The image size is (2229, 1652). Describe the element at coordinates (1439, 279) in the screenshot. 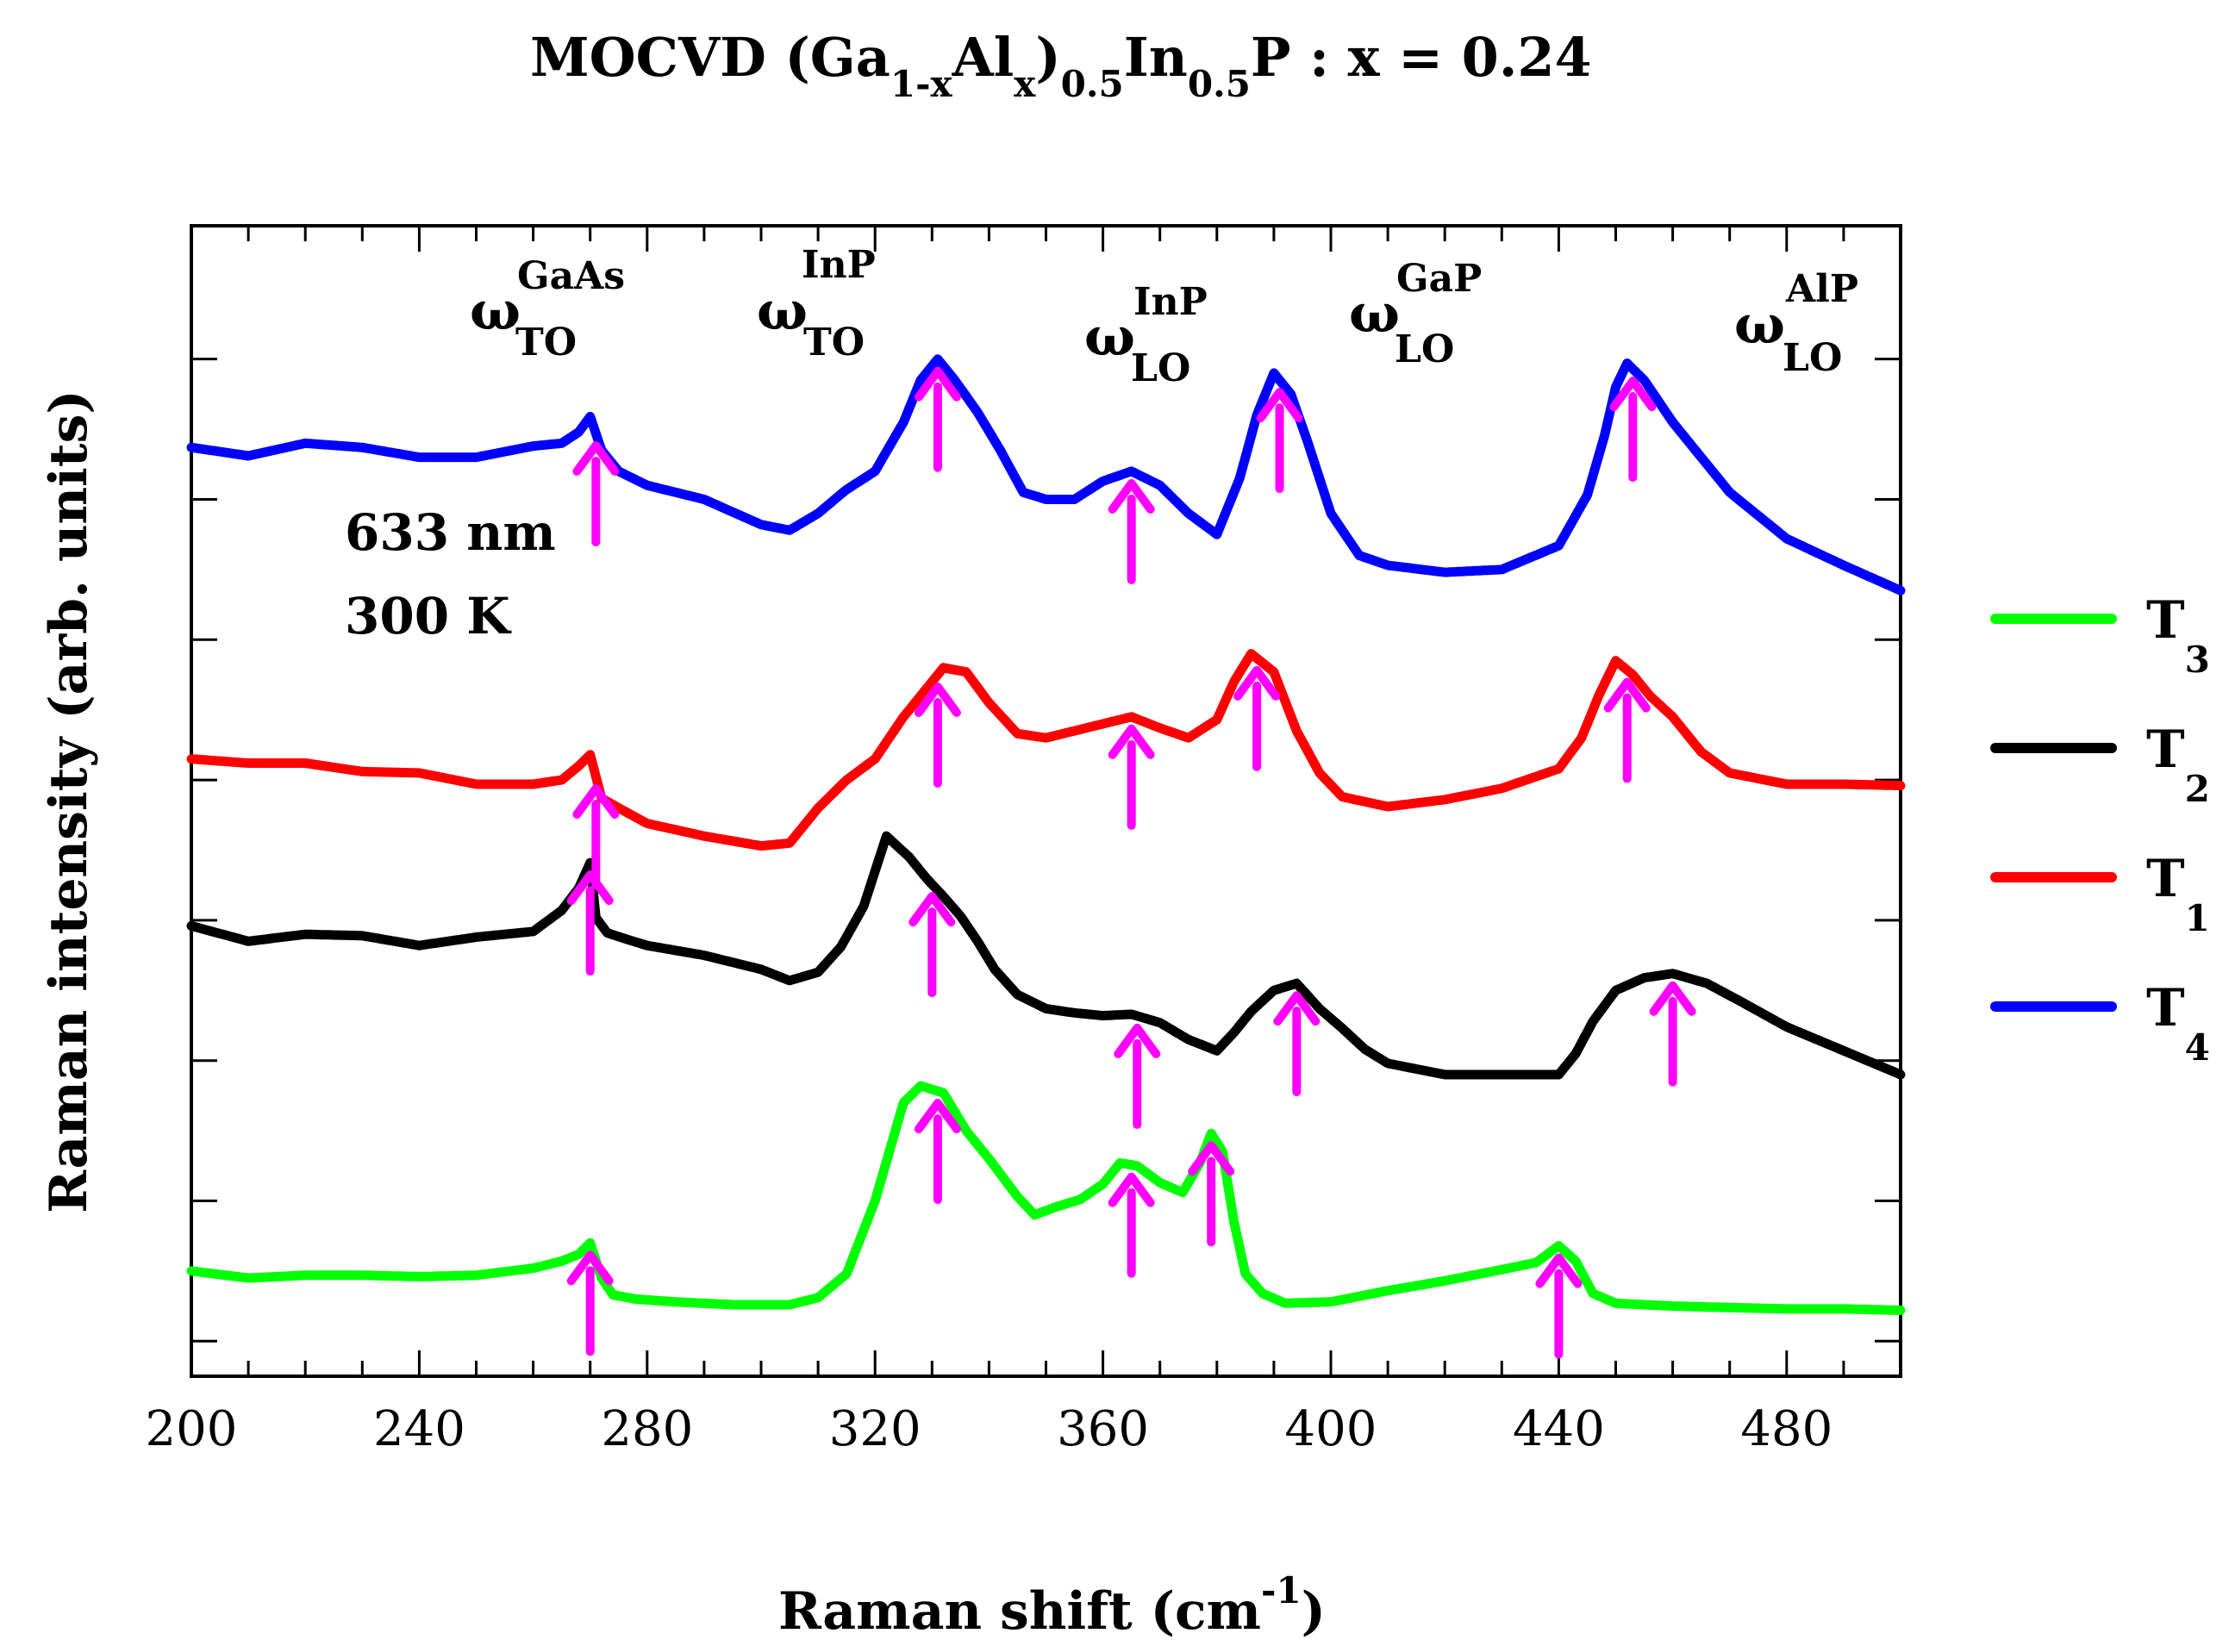

I see `peak-sup: GaP` at that location.